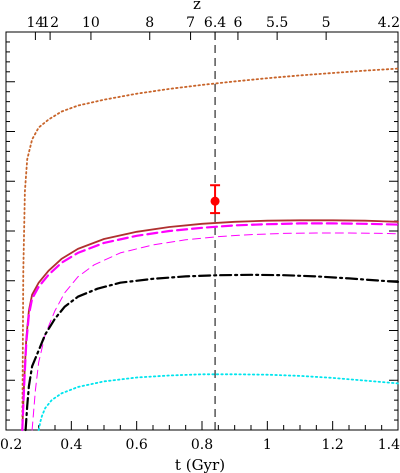  What do you see at coordinates (202, 445) in the screenshot?
I see `x-tick-label: 0.8` at bounding box center [202, 445].